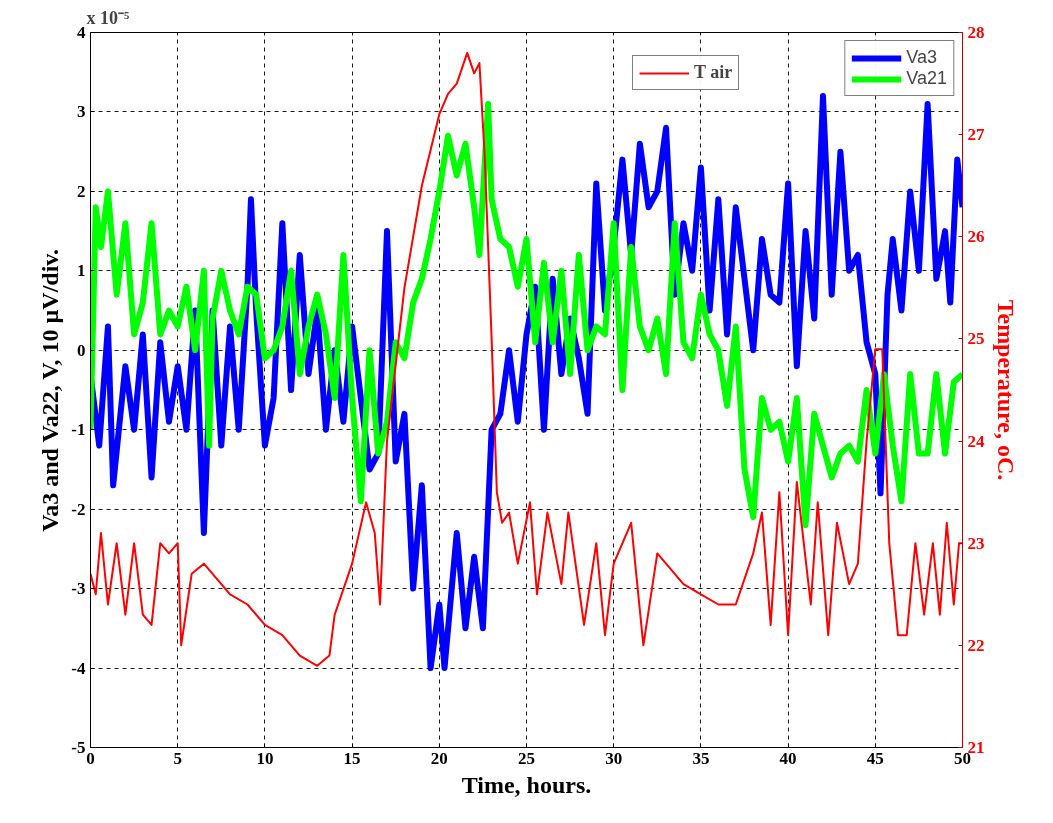 The width and height of the screenshot is (1053, 823). I want to click on y-tick-label: 4, so click(81, 32).